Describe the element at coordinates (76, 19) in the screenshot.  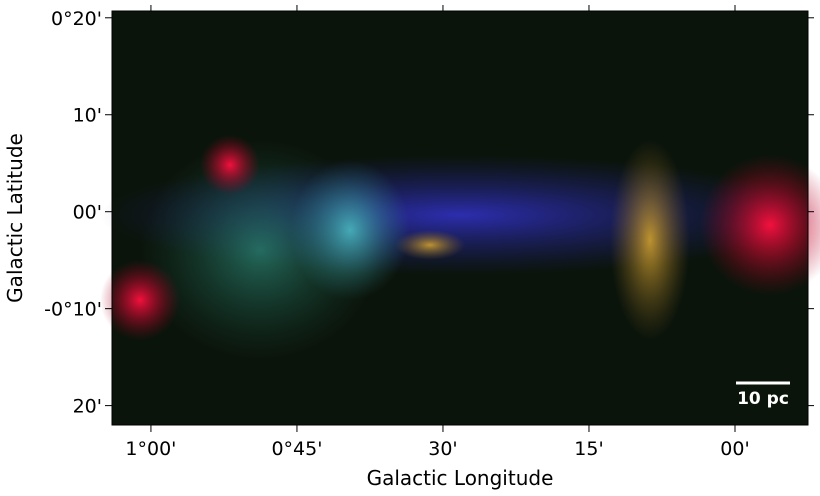
I see `y-tick-label: 0°20'` at that location.